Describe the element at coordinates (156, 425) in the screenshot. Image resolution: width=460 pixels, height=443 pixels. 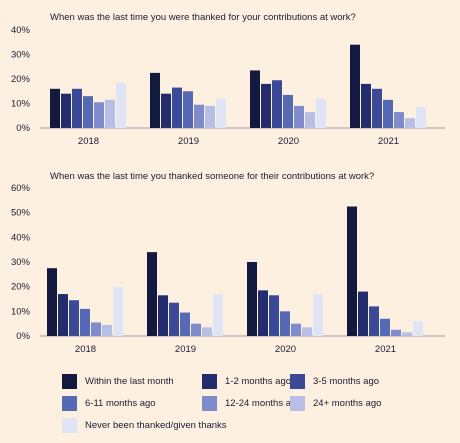
I see `legend-label: Never been thanked/given thanks` at that location.